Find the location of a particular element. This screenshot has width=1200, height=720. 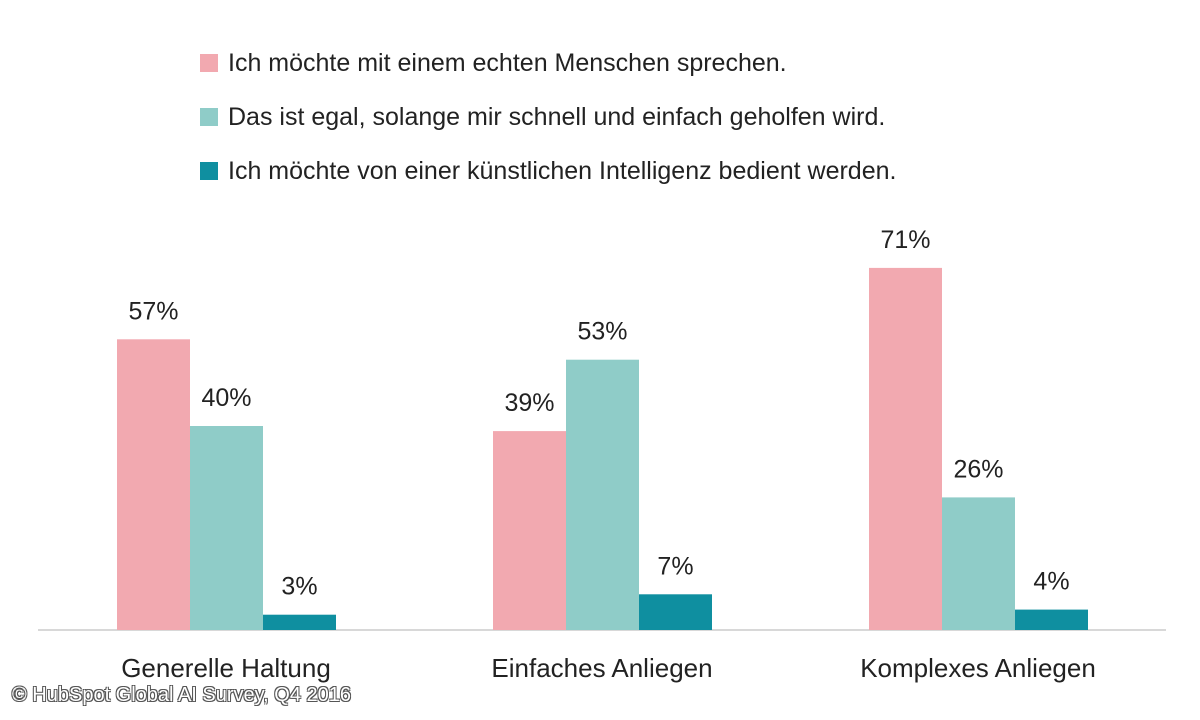

legend-swatch-indifferent is located at coordinates (209, 117).